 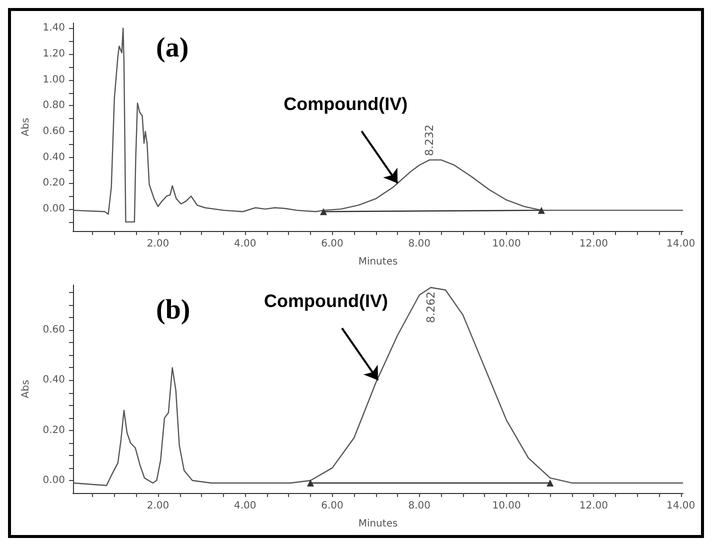 What do you see at coordinates (431, 308) in the screenshot?
I see `annotation: 8.262` at bounding box center [431, 308].